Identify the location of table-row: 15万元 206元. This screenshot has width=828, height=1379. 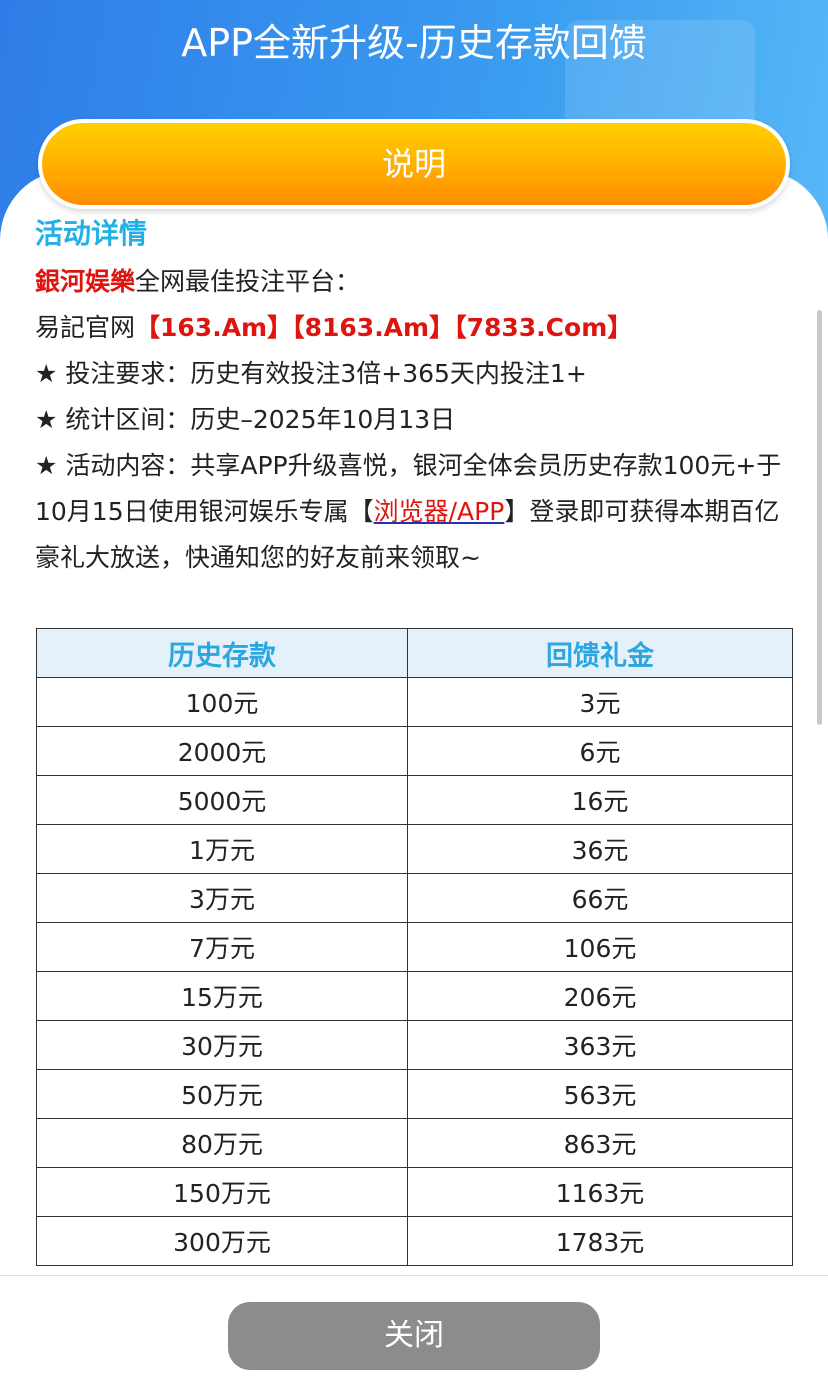
(414, 996).